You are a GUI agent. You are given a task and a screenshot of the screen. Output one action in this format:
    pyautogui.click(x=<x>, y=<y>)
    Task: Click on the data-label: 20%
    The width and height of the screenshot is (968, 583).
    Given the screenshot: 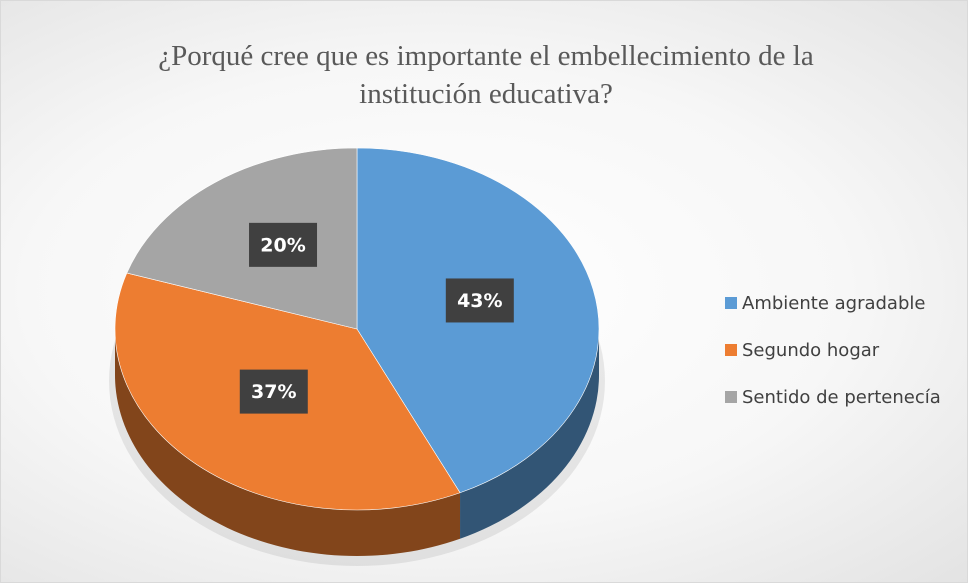 What is the action you would take?
    pyautogui.click(x=282, y=245)
    